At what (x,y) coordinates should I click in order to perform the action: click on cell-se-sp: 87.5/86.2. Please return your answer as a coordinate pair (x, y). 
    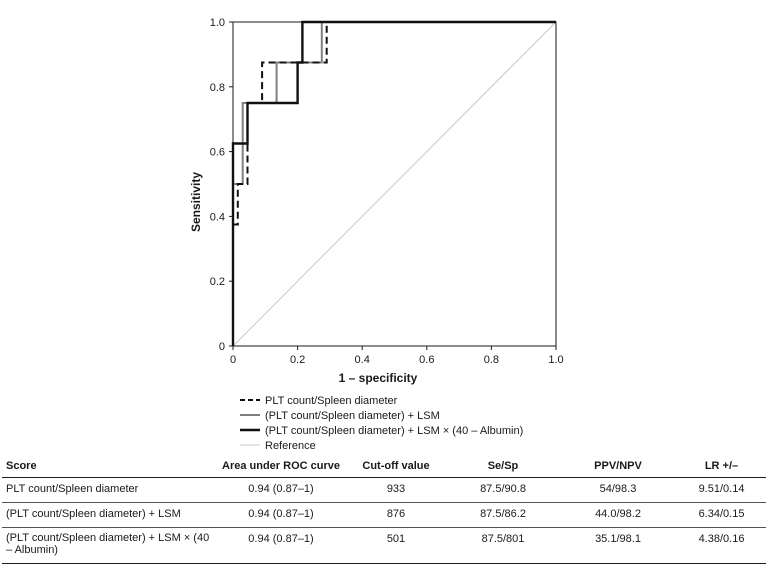
    Looking at the image, I should click on (503, 515).